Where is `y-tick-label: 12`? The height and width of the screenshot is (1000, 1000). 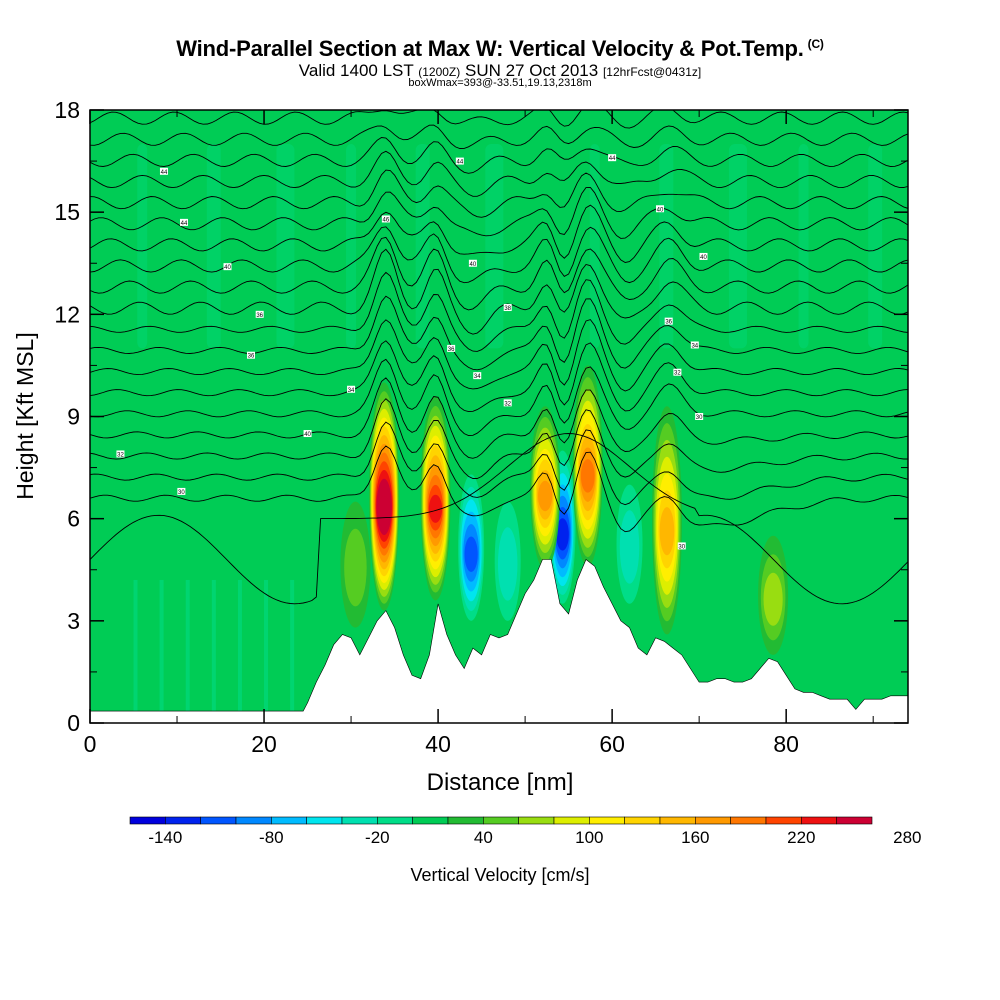 y-tick-label: 12 is located at coordinates (67, 314).